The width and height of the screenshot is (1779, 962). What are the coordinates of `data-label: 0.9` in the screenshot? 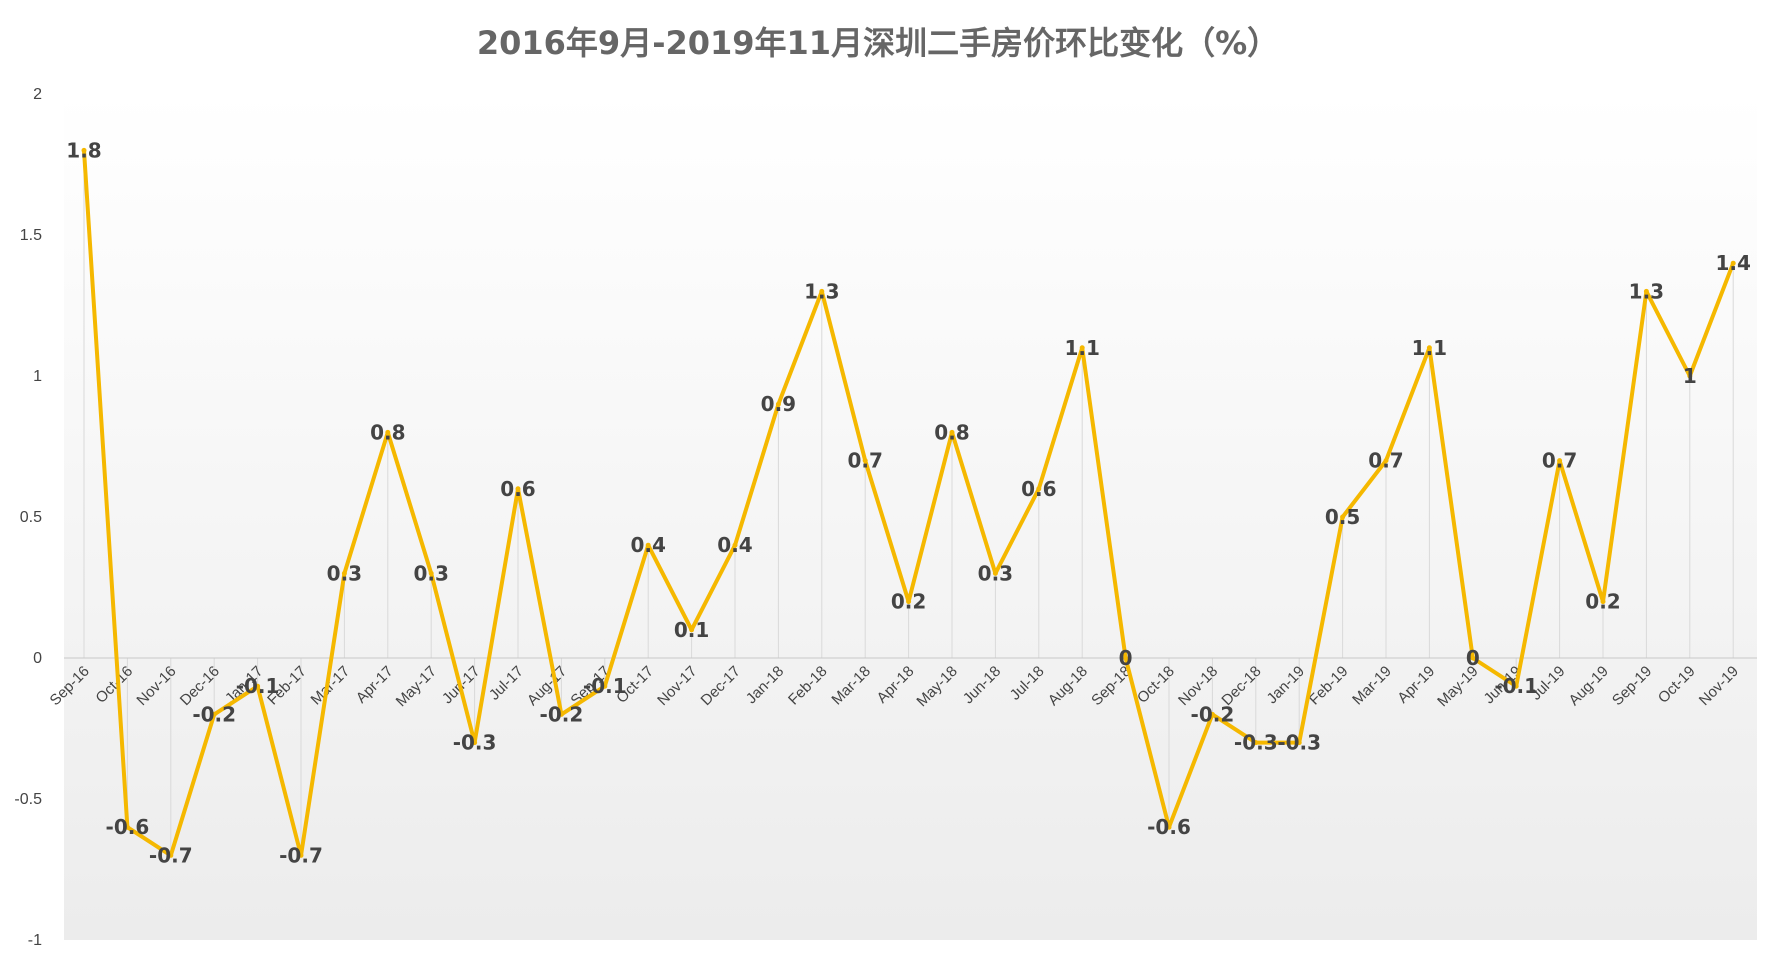 It's located at (778, 404).